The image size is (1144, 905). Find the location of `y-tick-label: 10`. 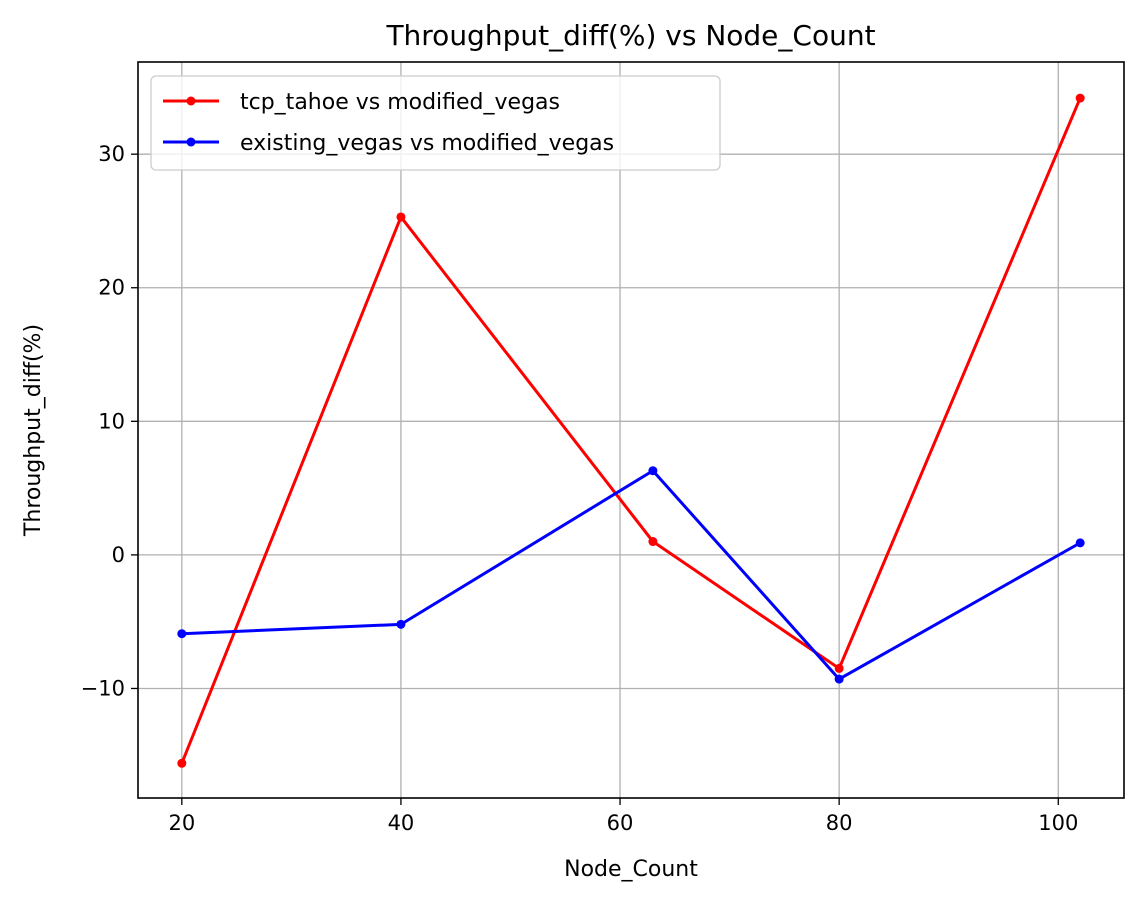

y-tick-label: 10 is located at coordinates (111, 421).